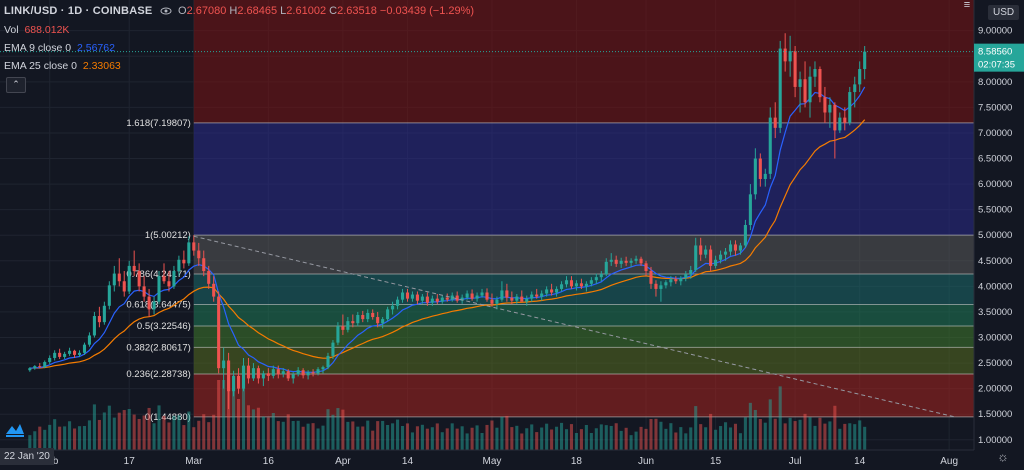 This screenshot has width=1024, height=470. What do you see at coordinates (512, 460) in the screenshot?
I see `time-axis-background` at bounding box center [512, 460].